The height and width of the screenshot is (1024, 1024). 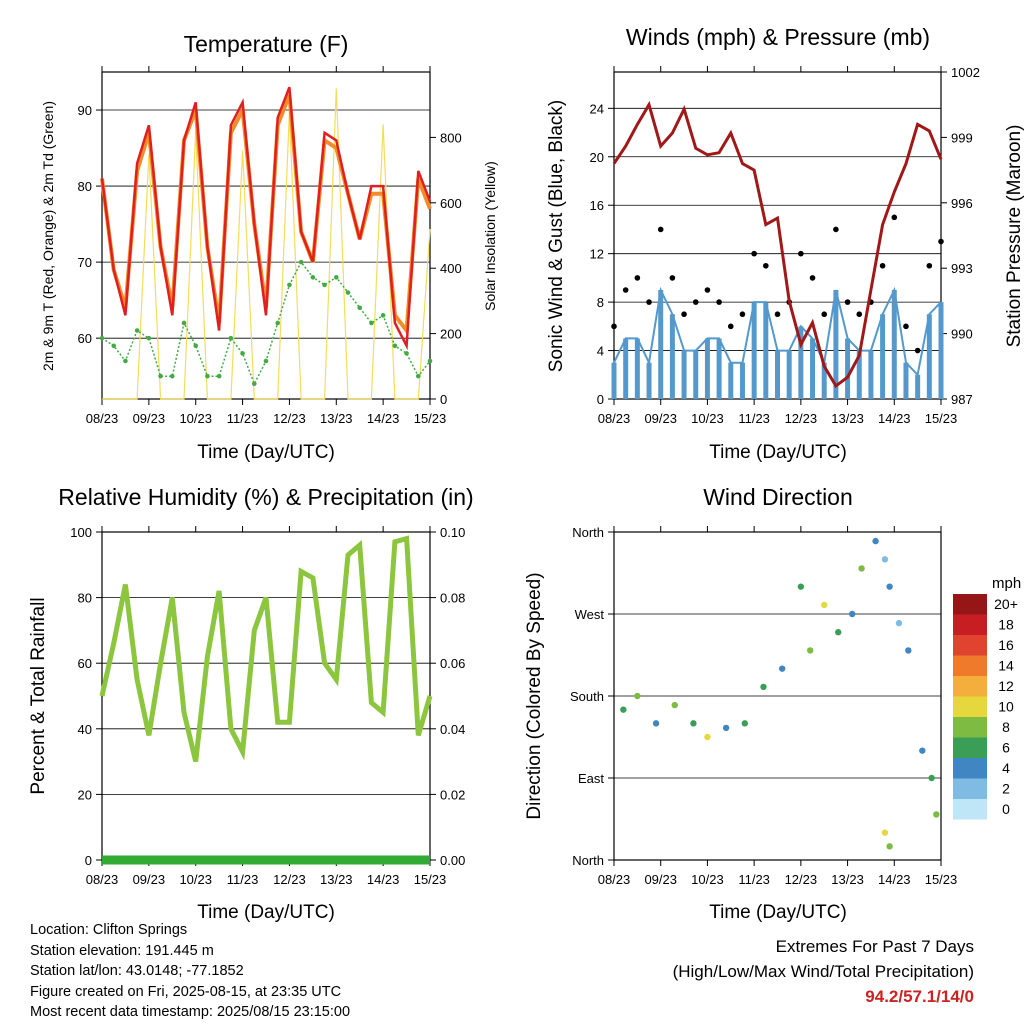 I want to click on winds-xlabel: Time (Day/UTC), so click(x=778, y=452).